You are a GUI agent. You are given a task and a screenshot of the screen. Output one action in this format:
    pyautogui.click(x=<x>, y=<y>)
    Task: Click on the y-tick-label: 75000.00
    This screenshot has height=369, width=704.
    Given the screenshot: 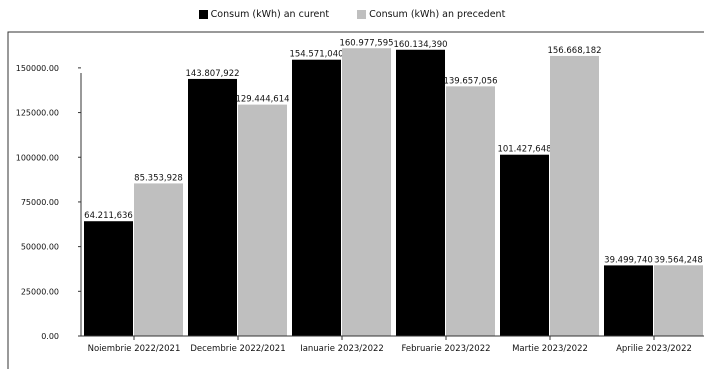 What is the action you would take?
    pyautogui.click(x=40, y=202)
    